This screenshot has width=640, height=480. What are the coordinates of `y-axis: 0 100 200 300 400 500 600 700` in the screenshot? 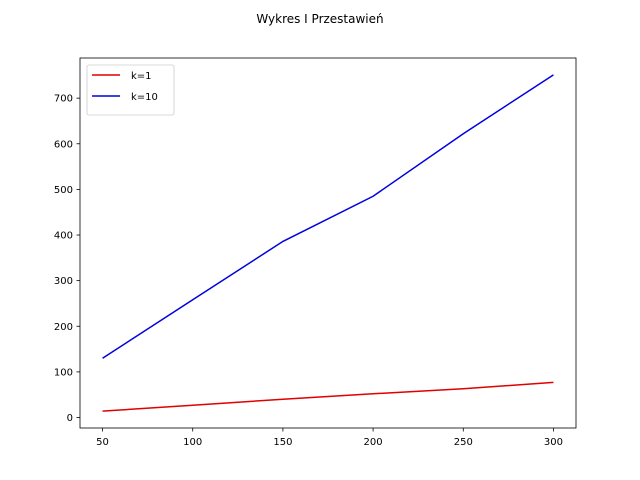 It's located at (67, 259).